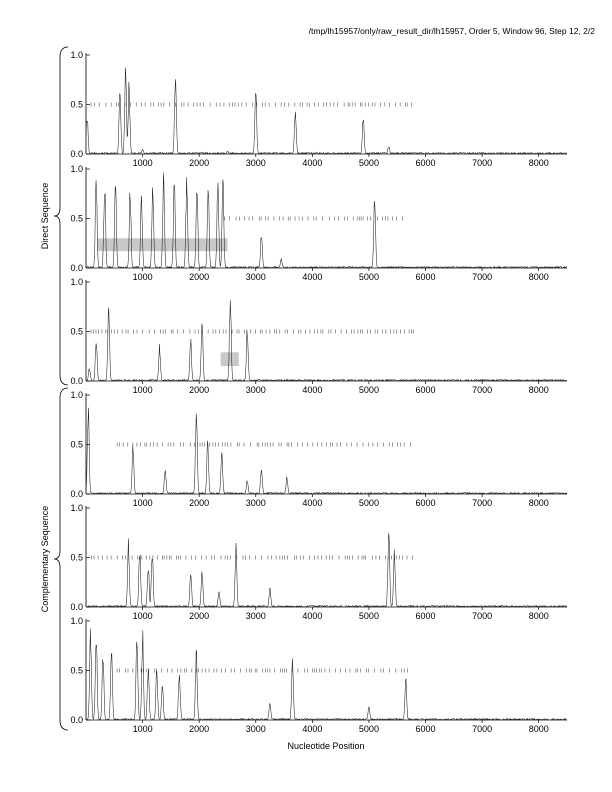  Describe the element at coordinates (325, 746) in the screenshot. I see `x-axis-title: Nucleotide Position` at that location.